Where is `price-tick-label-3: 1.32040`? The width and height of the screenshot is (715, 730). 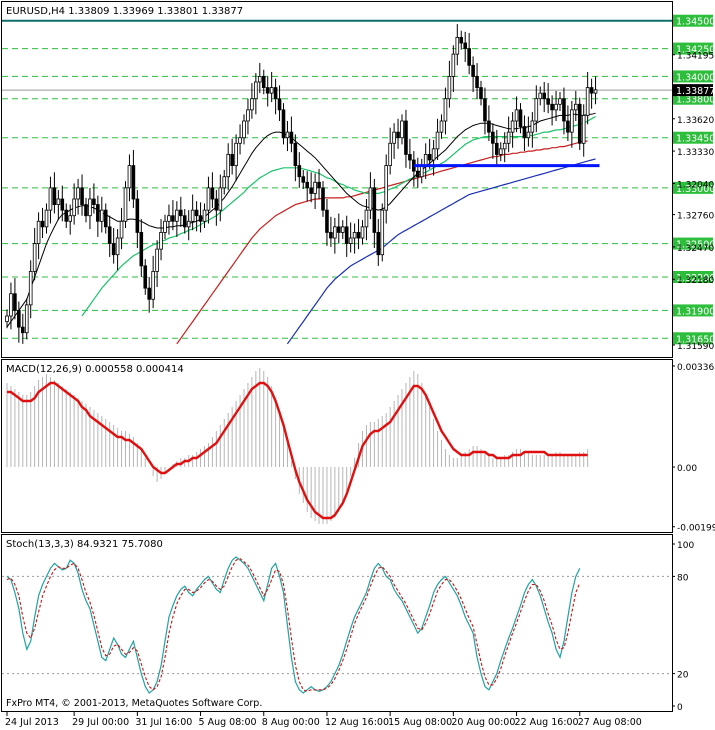 price-tick-label-3: 1.32040 is located at coordinates (695, 185).